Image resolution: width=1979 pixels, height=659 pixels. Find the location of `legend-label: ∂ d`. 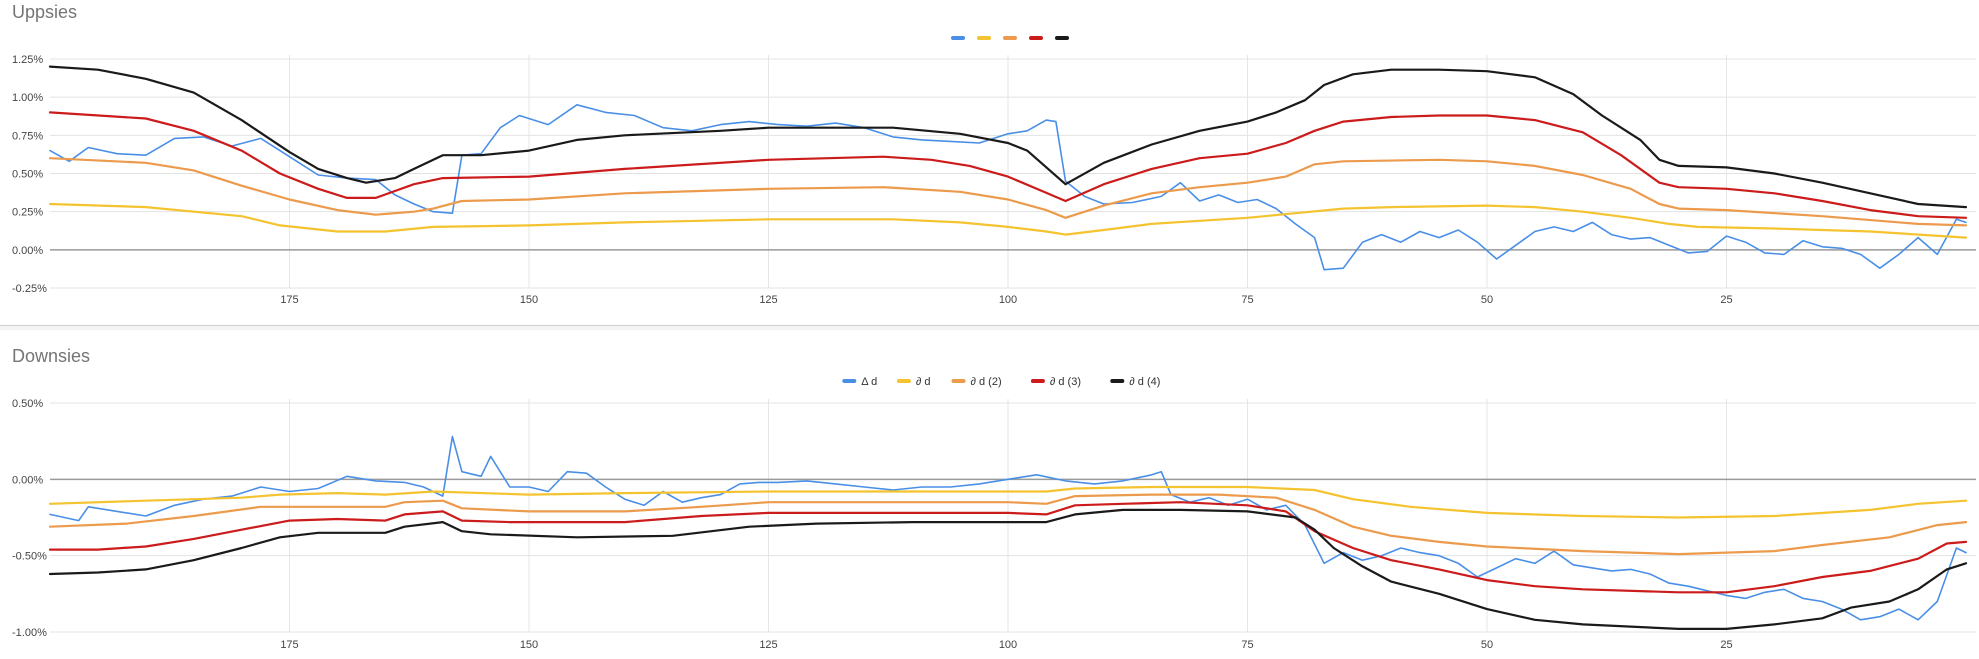

legend-label: ∂ d is located at coordinates (923, 382).